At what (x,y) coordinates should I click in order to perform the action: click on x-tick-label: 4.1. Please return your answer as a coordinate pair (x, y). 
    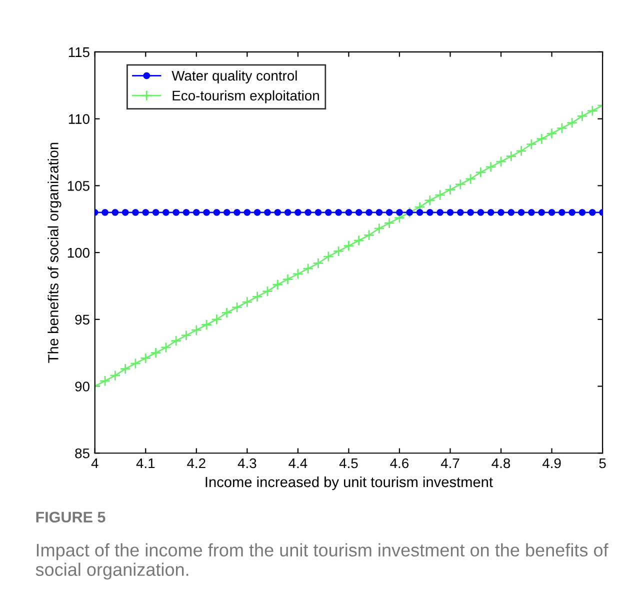
    Looking at the image, I should click on (145, 463).